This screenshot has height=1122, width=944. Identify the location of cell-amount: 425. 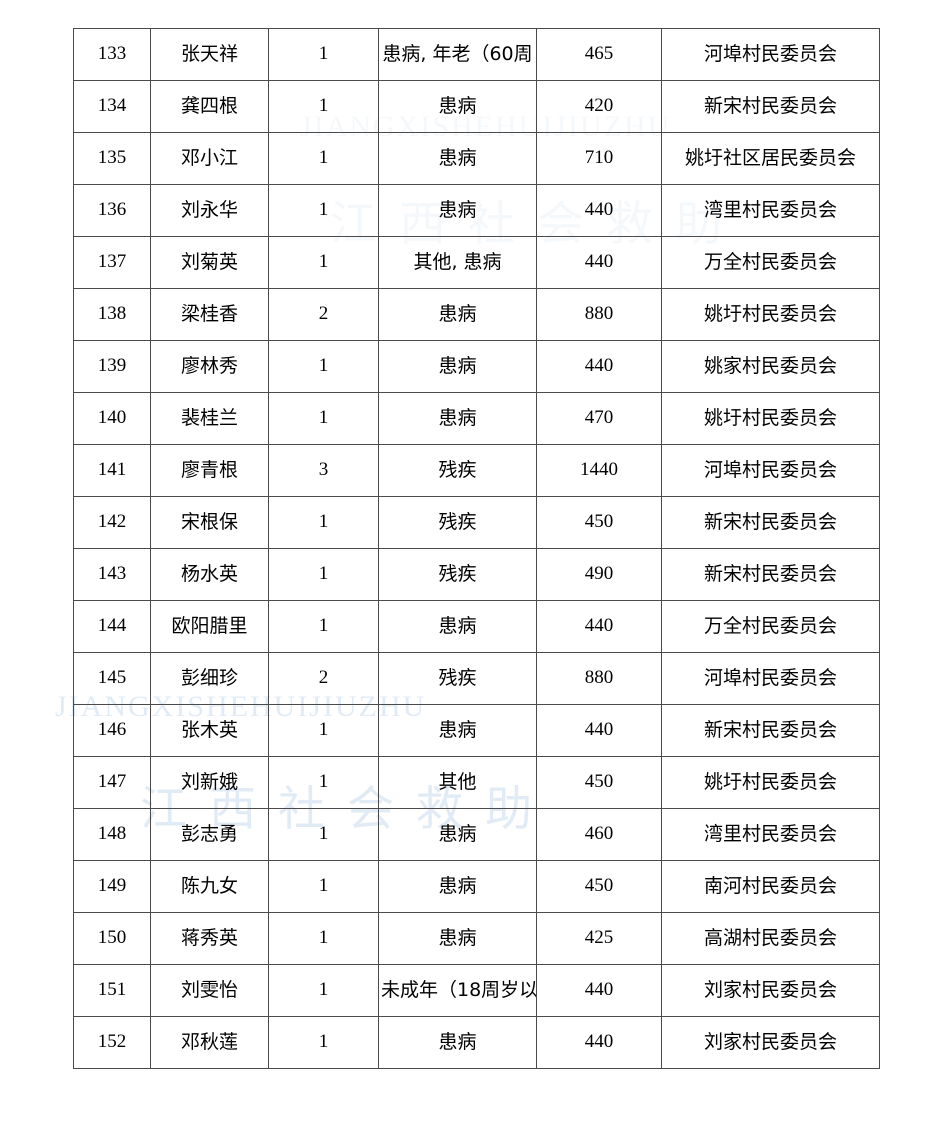
(599, 938).